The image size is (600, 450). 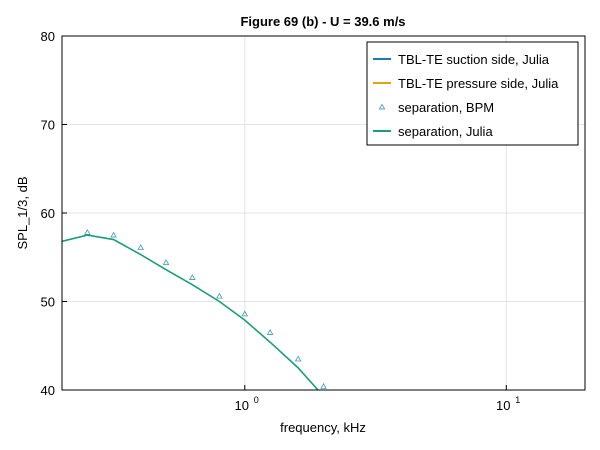 I want to click on y-tick-label: 40, so click(x=48, y=390).